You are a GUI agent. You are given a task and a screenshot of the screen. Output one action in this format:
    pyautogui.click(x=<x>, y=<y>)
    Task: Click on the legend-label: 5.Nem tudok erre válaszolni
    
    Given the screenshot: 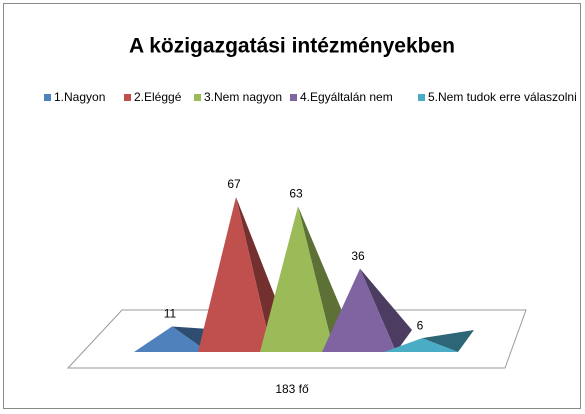 What is the action you would take?
    pyautogui.click(x=502, y=97)
    